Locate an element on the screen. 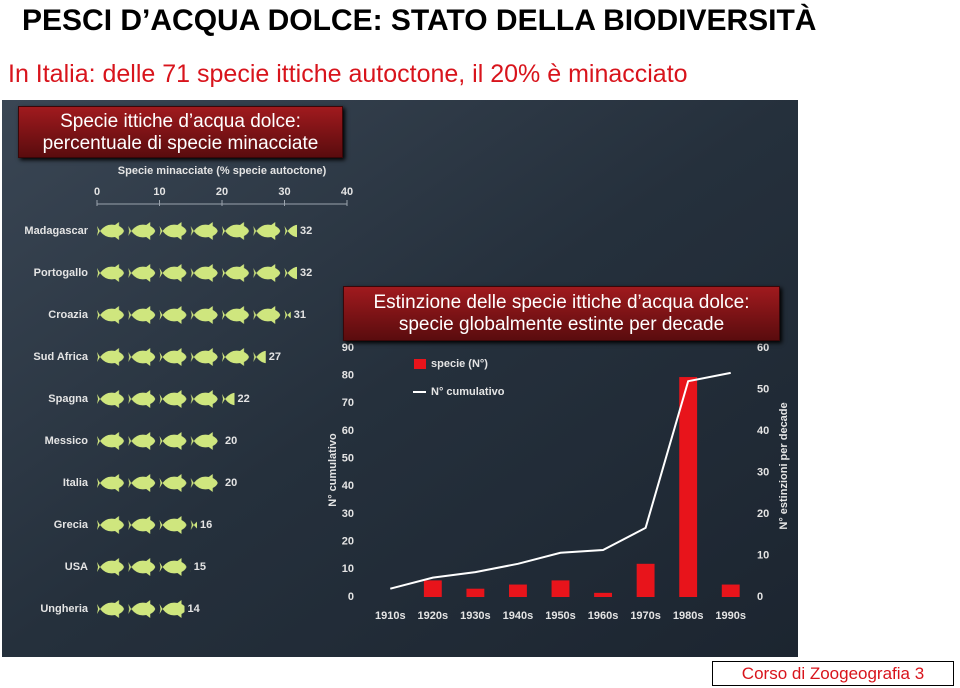  y-tick-label: Portogallo is located at coordinates (61, 273).